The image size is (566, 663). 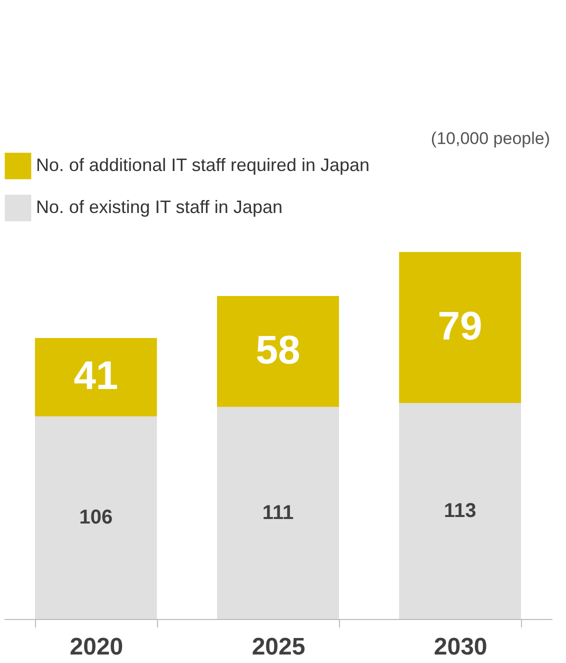 What do you see at coordinates (159, 207) in the screenshot?
I see `legend-label: No. of existing IT staff in Japan` at bounding box center [159, 207].